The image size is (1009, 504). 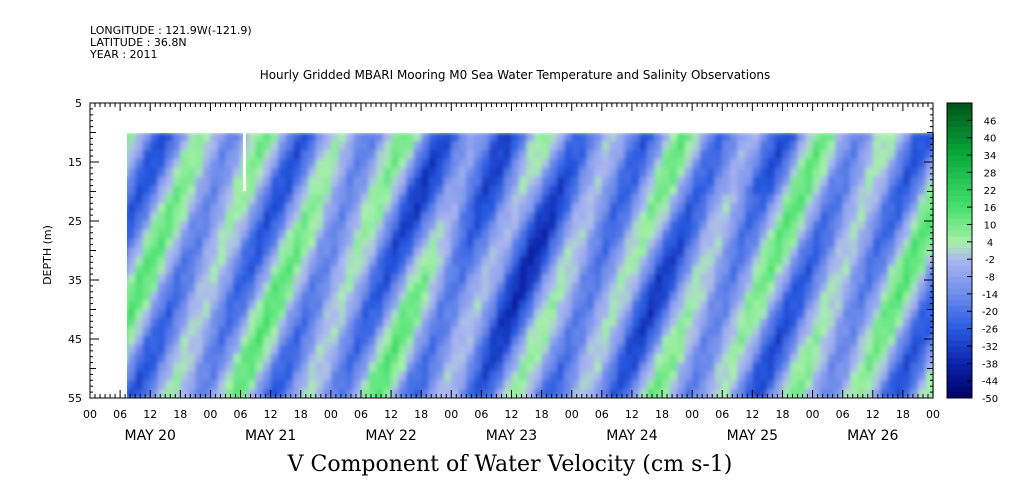 What do you see at coordinates (75, 398) in the screenshot?
I see `y-tick-label: 55` at bounding box center [75, 398].